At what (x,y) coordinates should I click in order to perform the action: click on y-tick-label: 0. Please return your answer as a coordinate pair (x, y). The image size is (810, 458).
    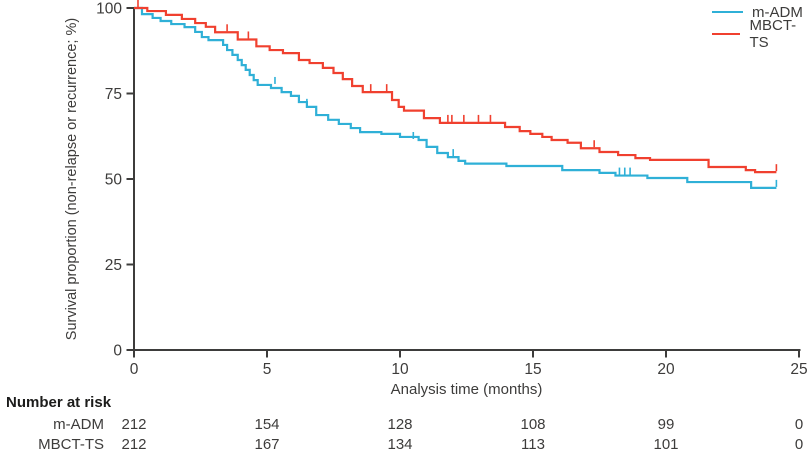
    Looking at the image, I should click on (117, 351).